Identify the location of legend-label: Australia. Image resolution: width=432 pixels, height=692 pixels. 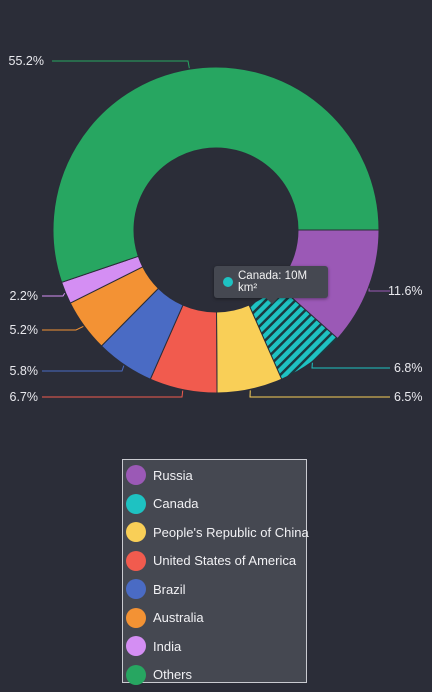
(178, 618).